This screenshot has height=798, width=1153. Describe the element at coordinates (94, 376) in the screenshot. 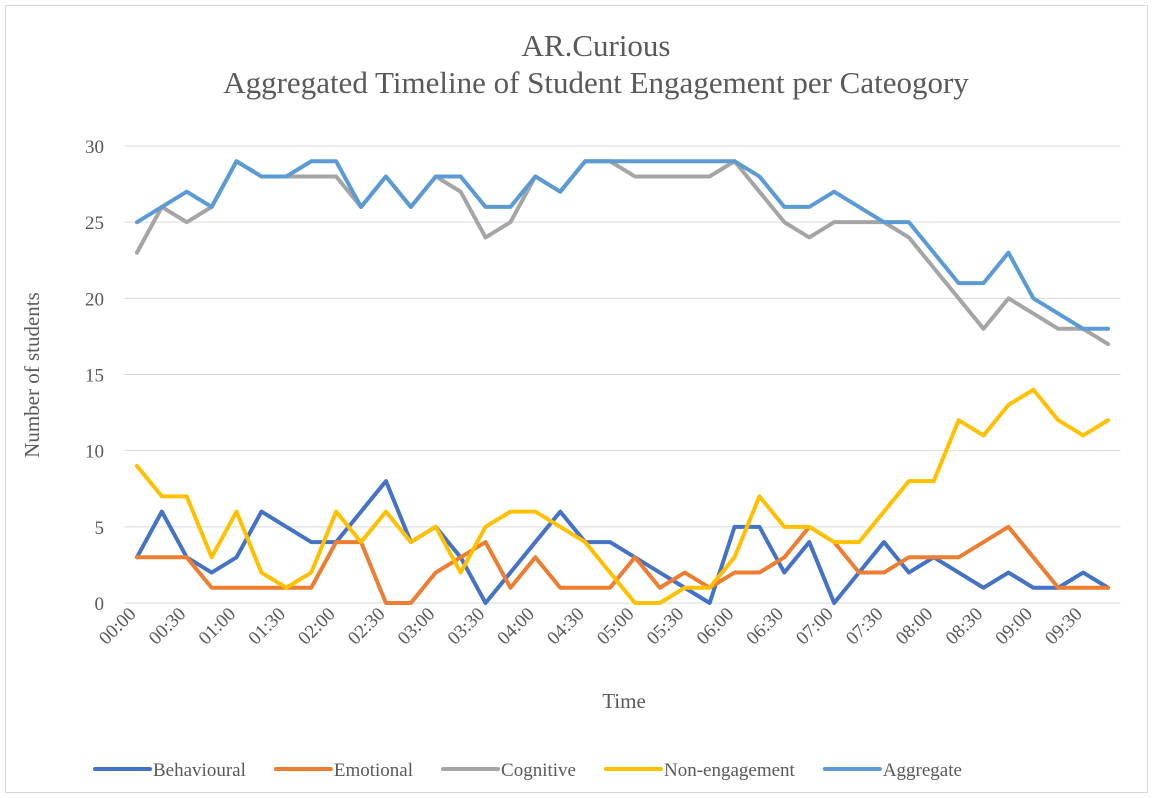

I see `y-tick-label: 15` at that location.